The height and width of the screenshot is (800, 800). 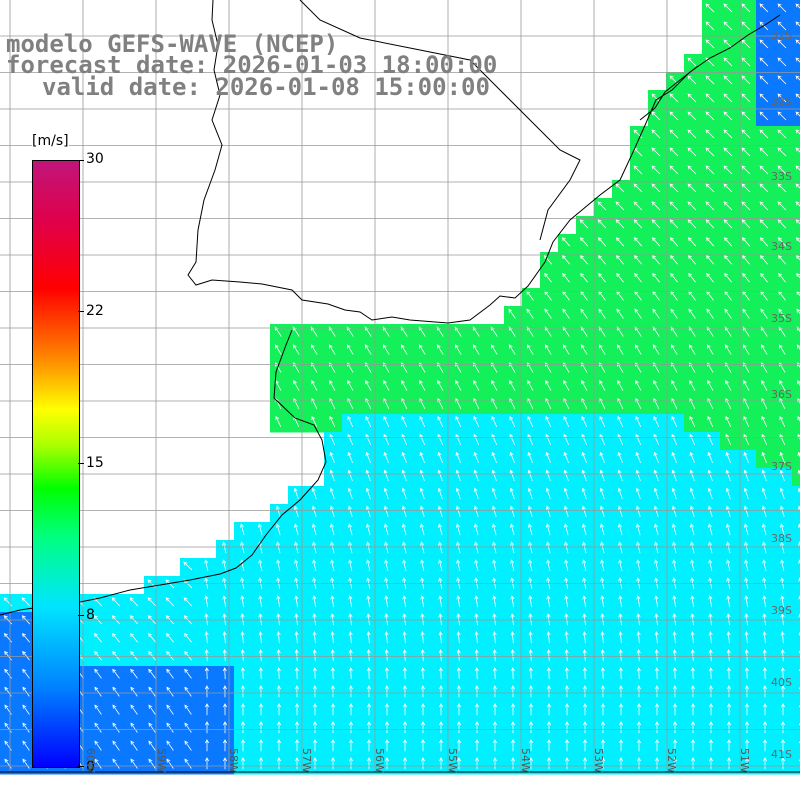 I want to click on colorbar-unit: [m/s], so click(x=50, y=141).